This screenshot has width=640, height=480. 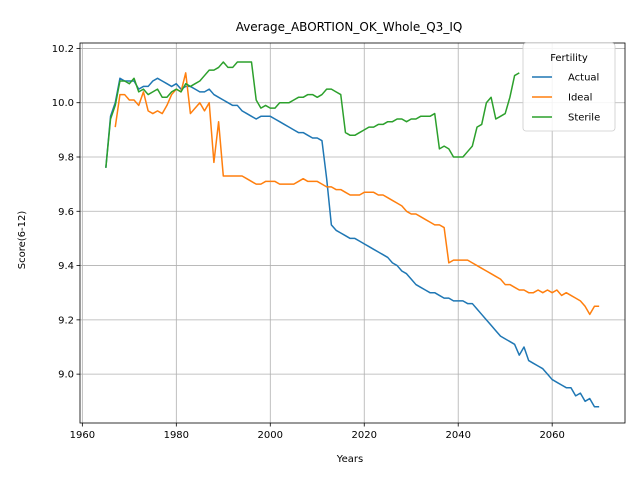 I want to click on y-tick-label: 10.2, so click(x=63, y=49).